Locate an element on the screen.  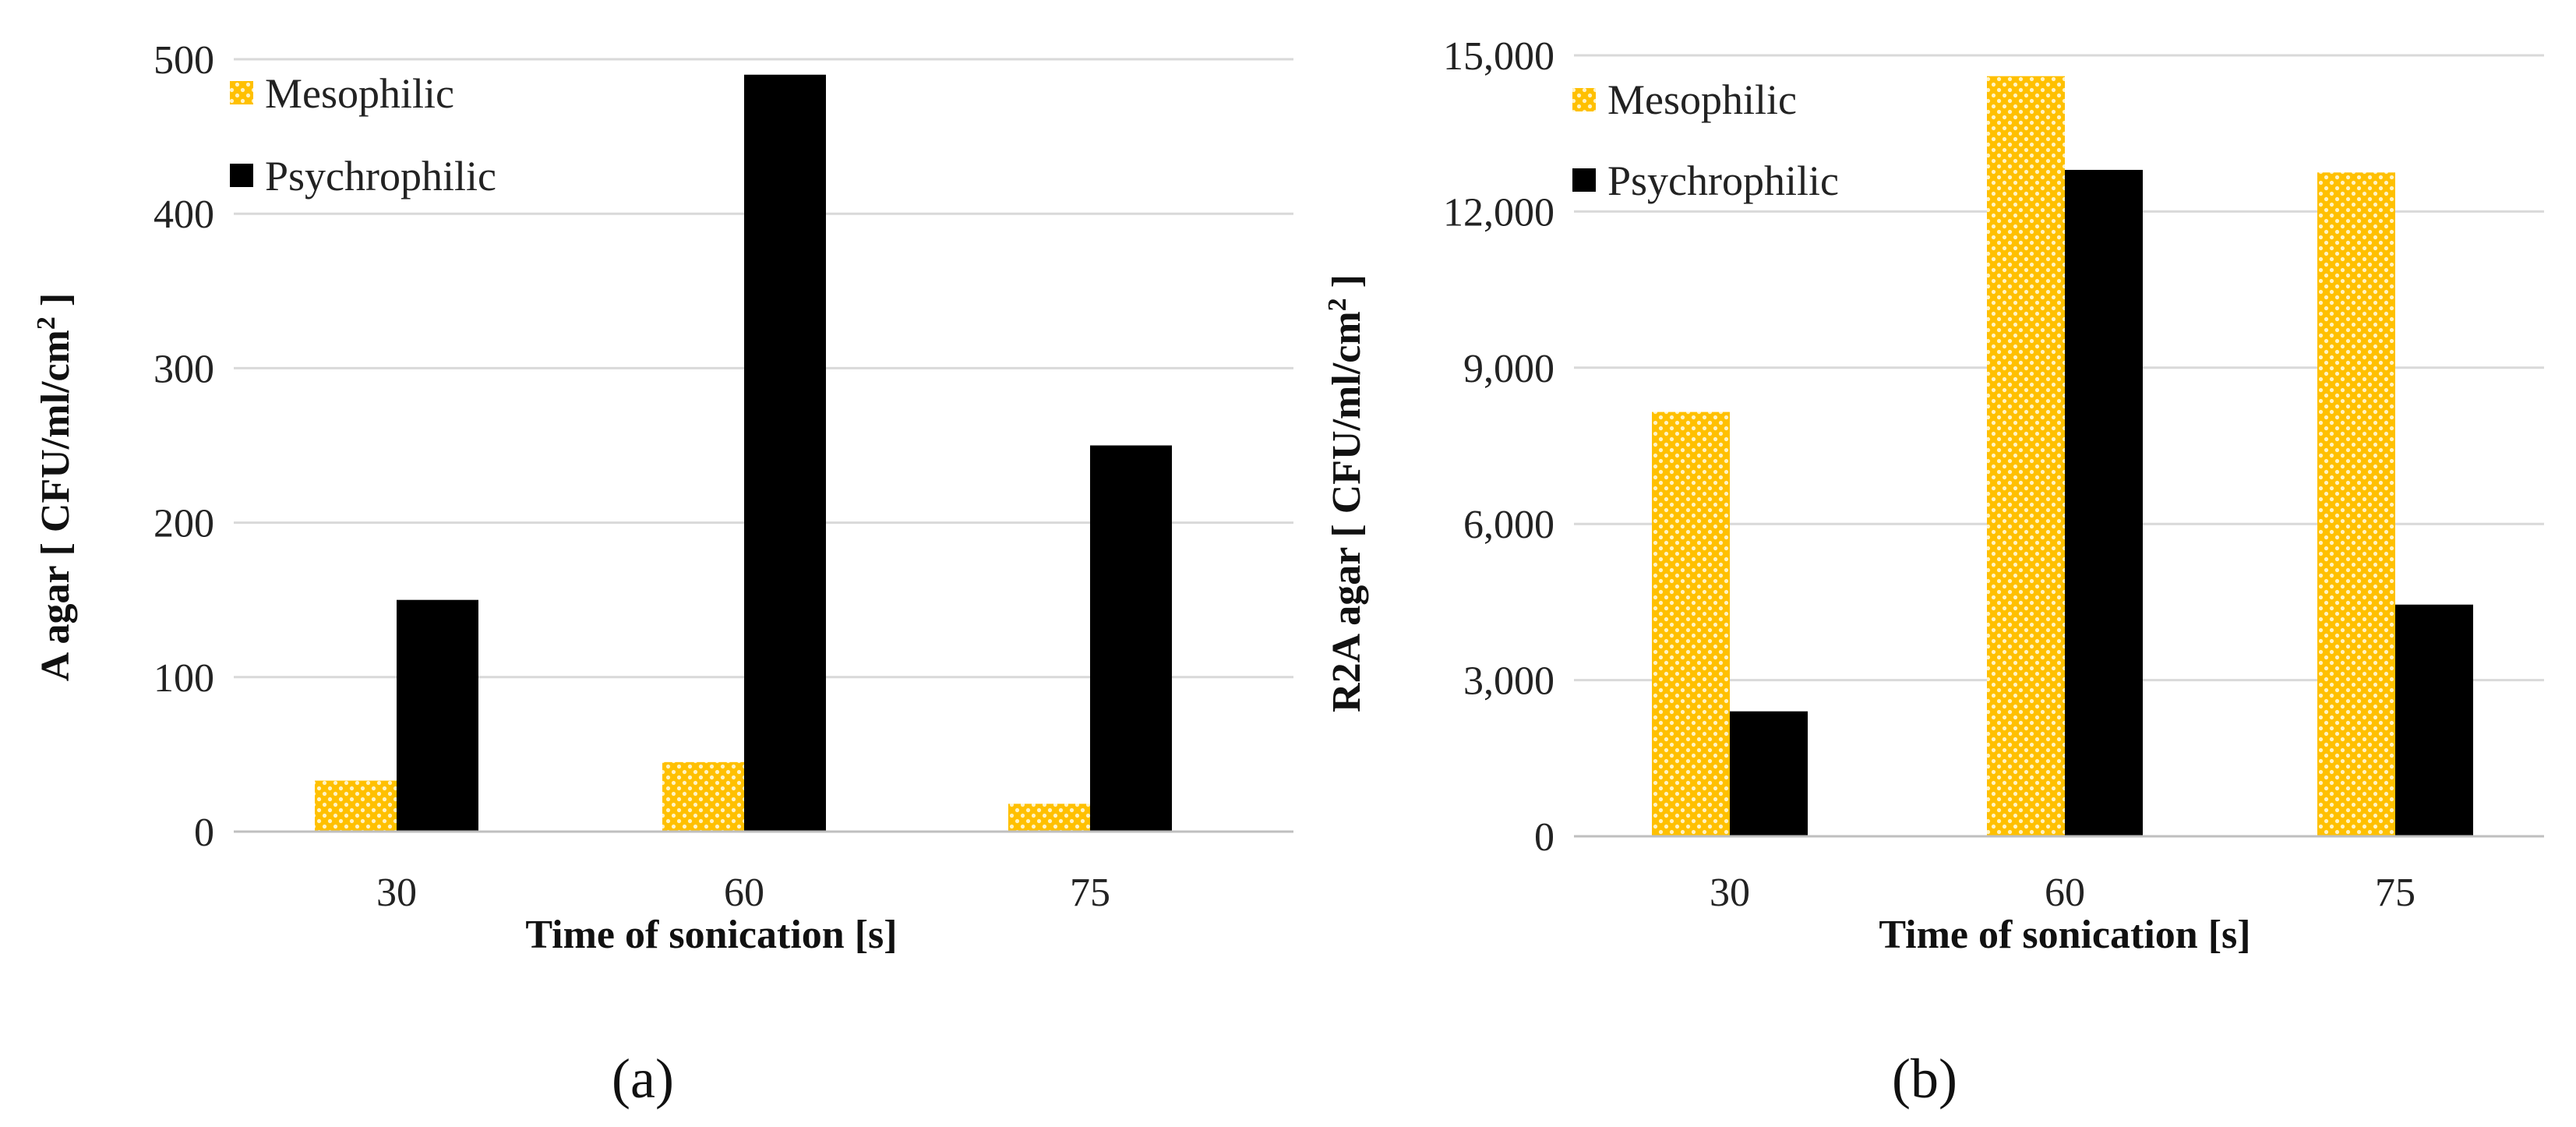
y-tick-label: 200 is located at coordinates (184, 524).